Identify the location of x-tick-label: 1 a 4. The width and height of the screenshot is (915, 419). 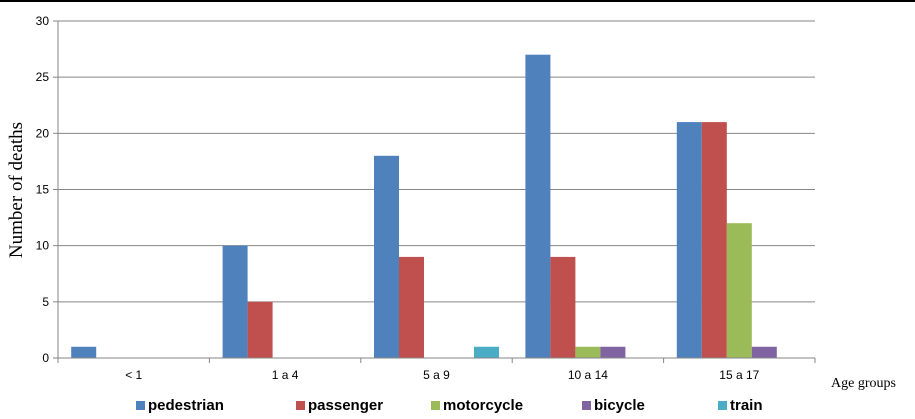
(285, 375).